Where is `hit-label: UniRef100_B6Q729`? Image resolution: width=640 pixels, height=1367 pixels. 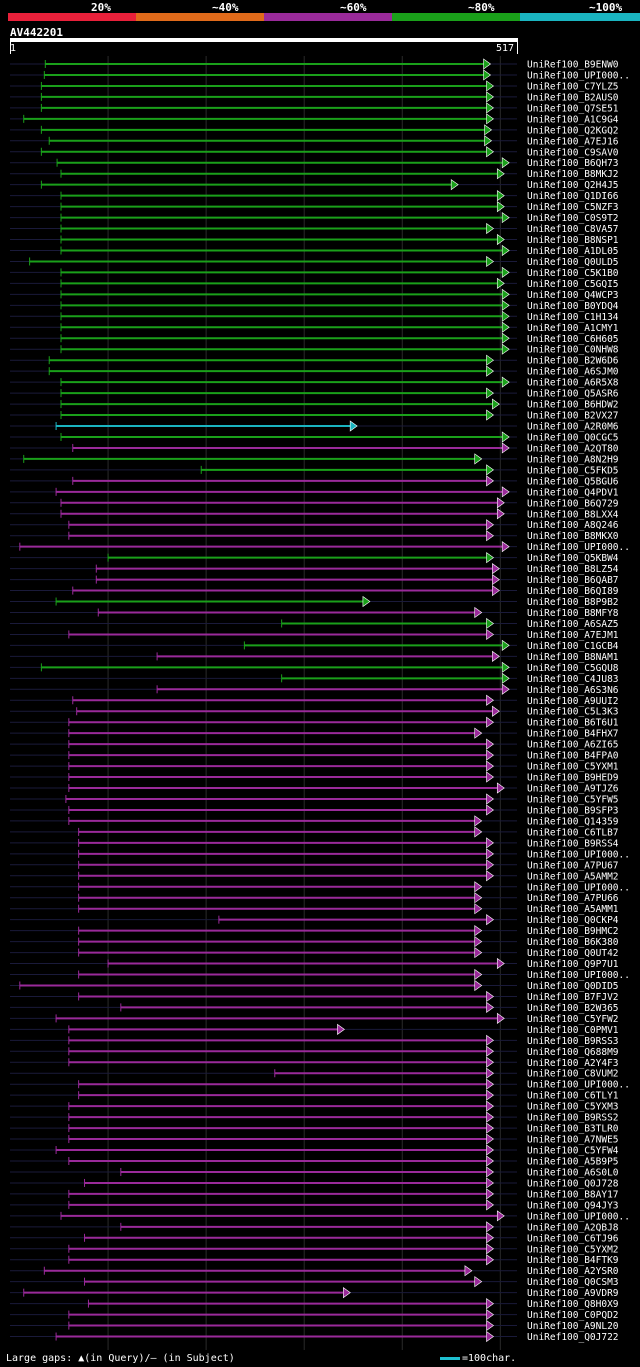
hit-label: UniRef100_B6Q729 is located at coordinates (573, 503).